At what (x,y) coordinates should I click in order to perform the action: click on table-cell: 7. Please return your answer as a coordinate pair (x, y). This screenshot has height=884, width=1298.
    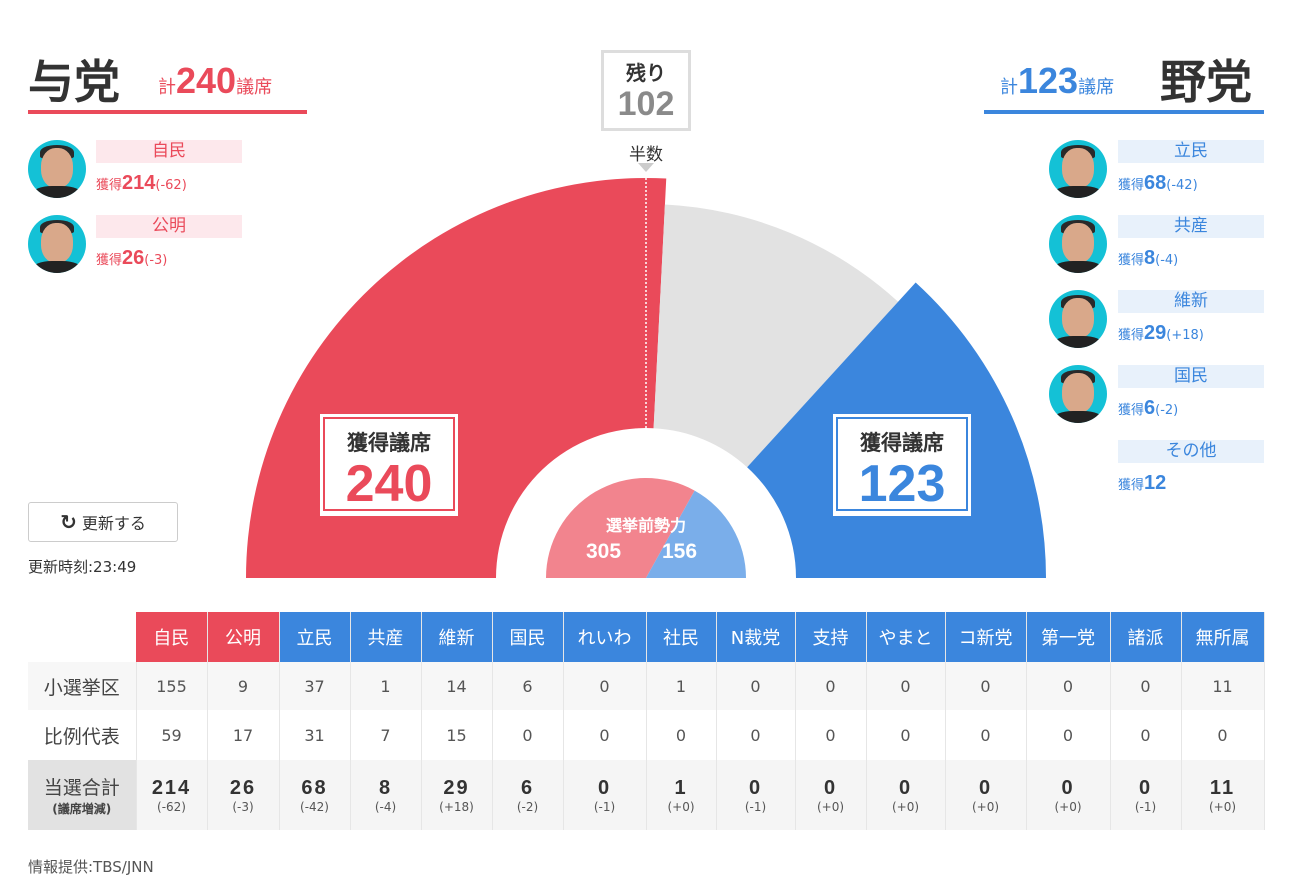
    Looking at the image, I should click on (386, 735).